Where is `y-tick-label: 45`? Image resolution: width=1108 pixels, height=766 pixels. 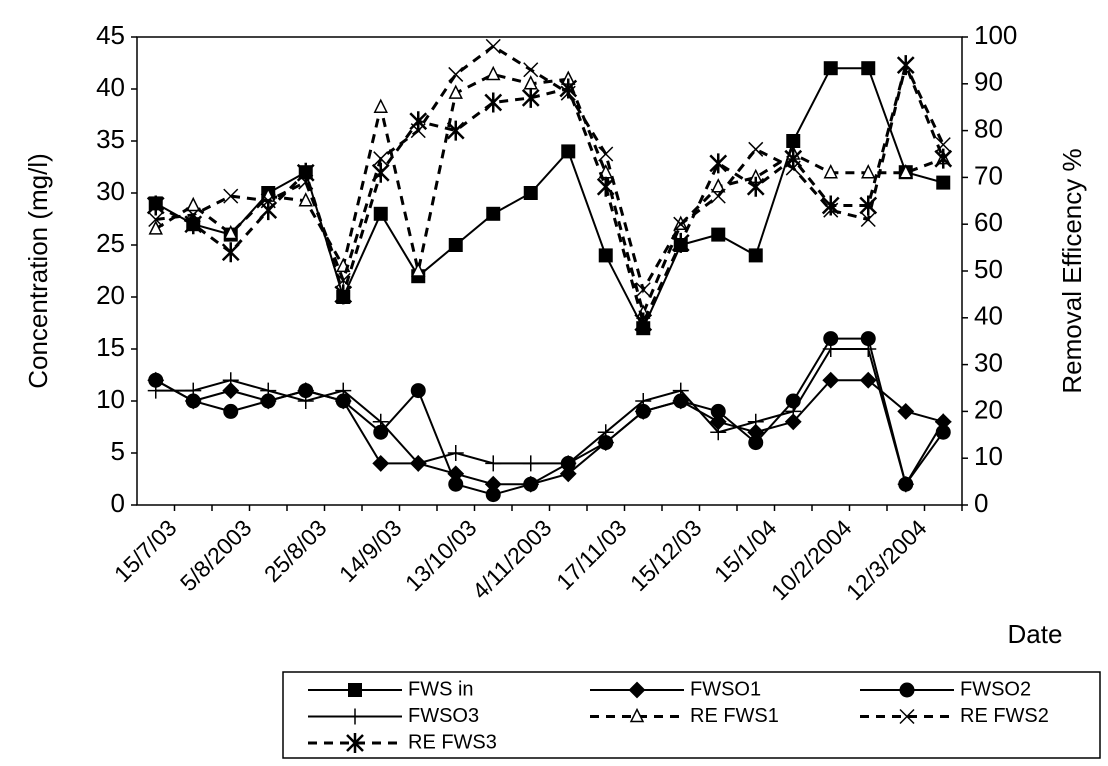
y-tick-label: 45 is located at coordinates (110, 35).